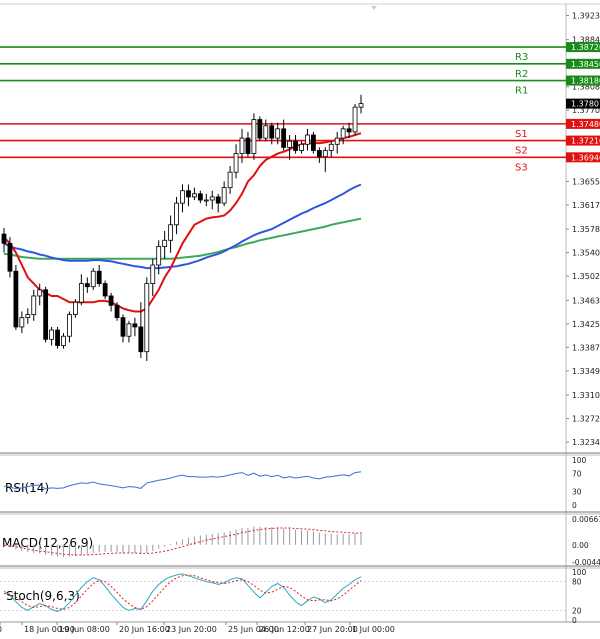 The image size is (600, 639). I want to click on level-label-r3: R3, so click(521, 57).